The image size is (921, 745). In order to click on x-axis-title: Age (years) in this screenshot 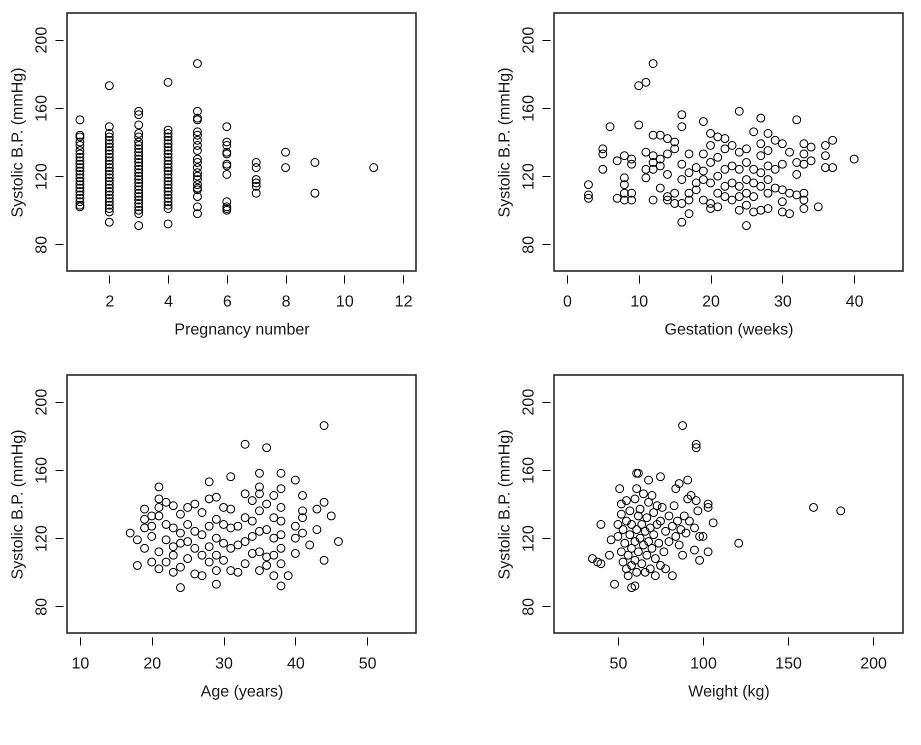, I will do `click(242, 692)`.